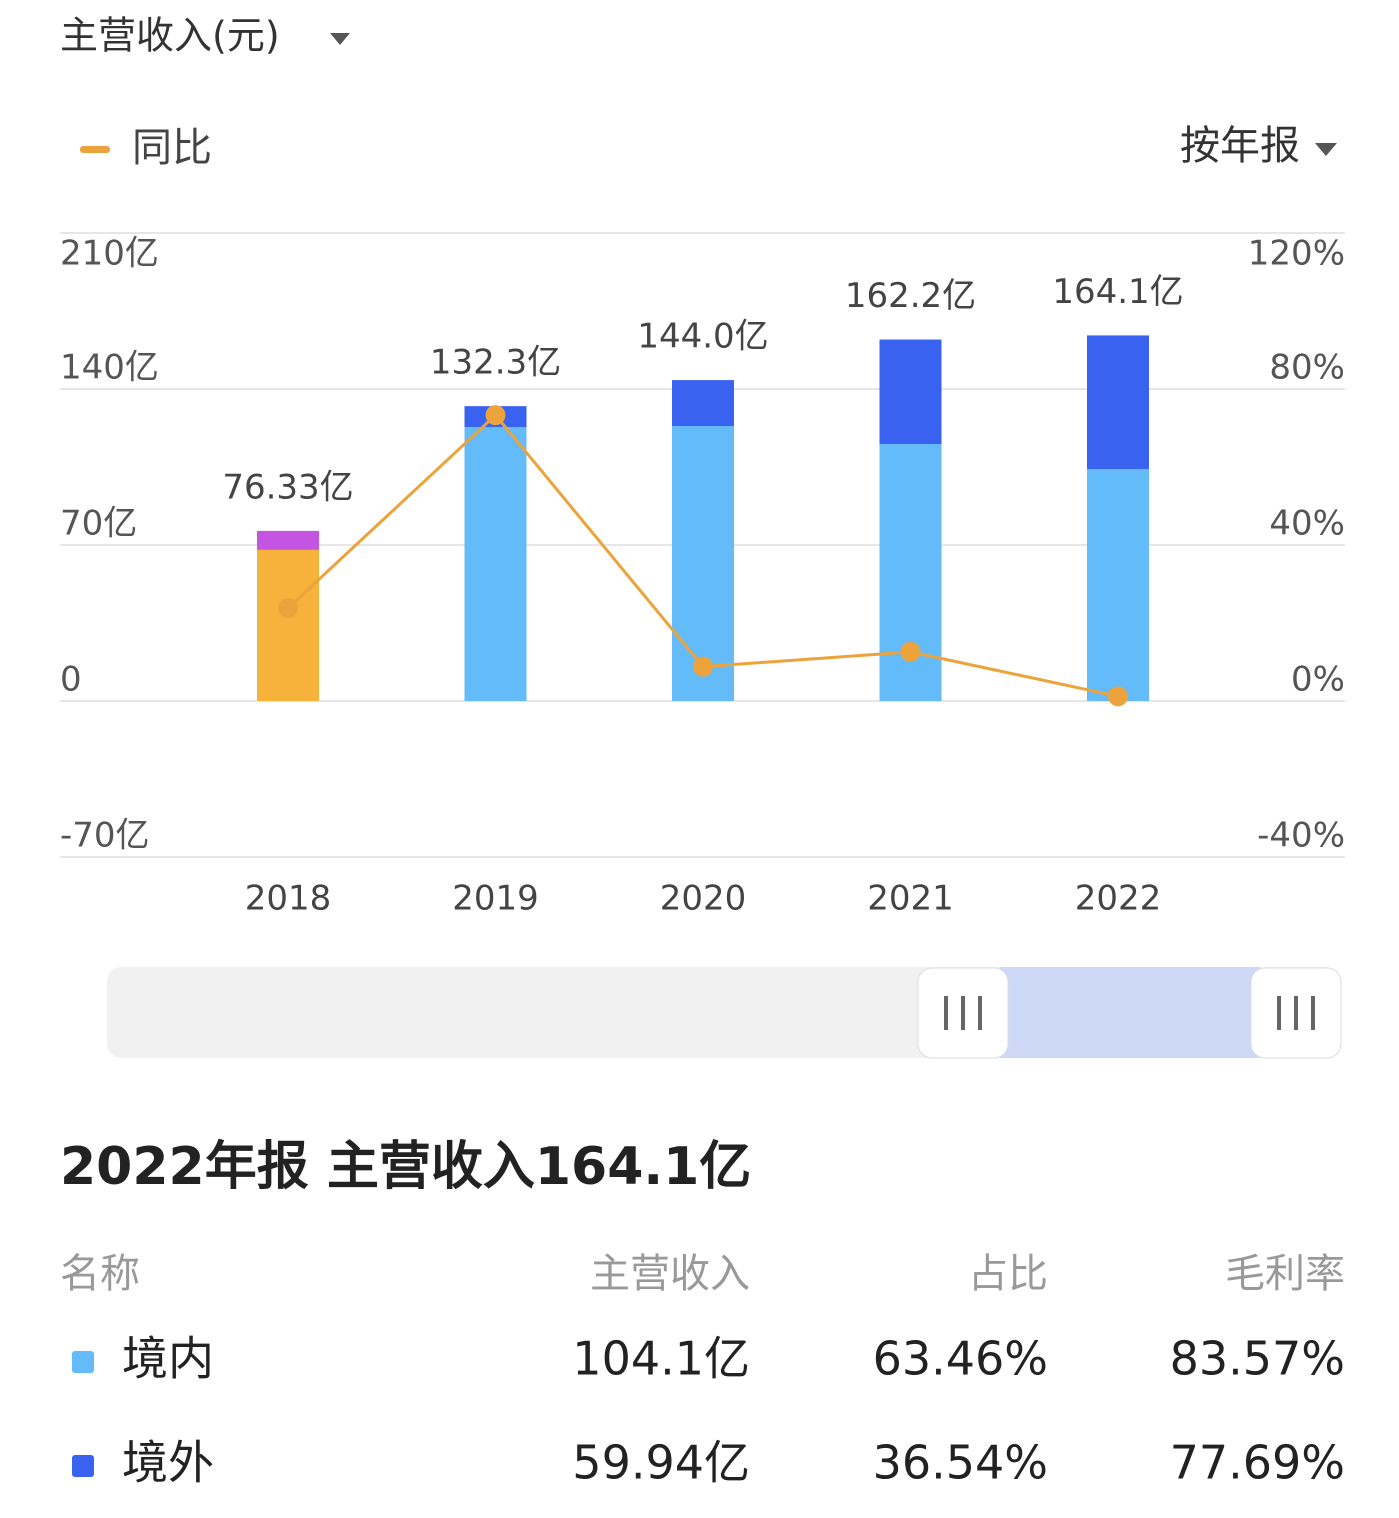 The width and height of the screenshot is (1399, 1518). Describe the element at coordinates (1296, 254) in the screenshot. I see `y2-tick-label: 120%` at that location.